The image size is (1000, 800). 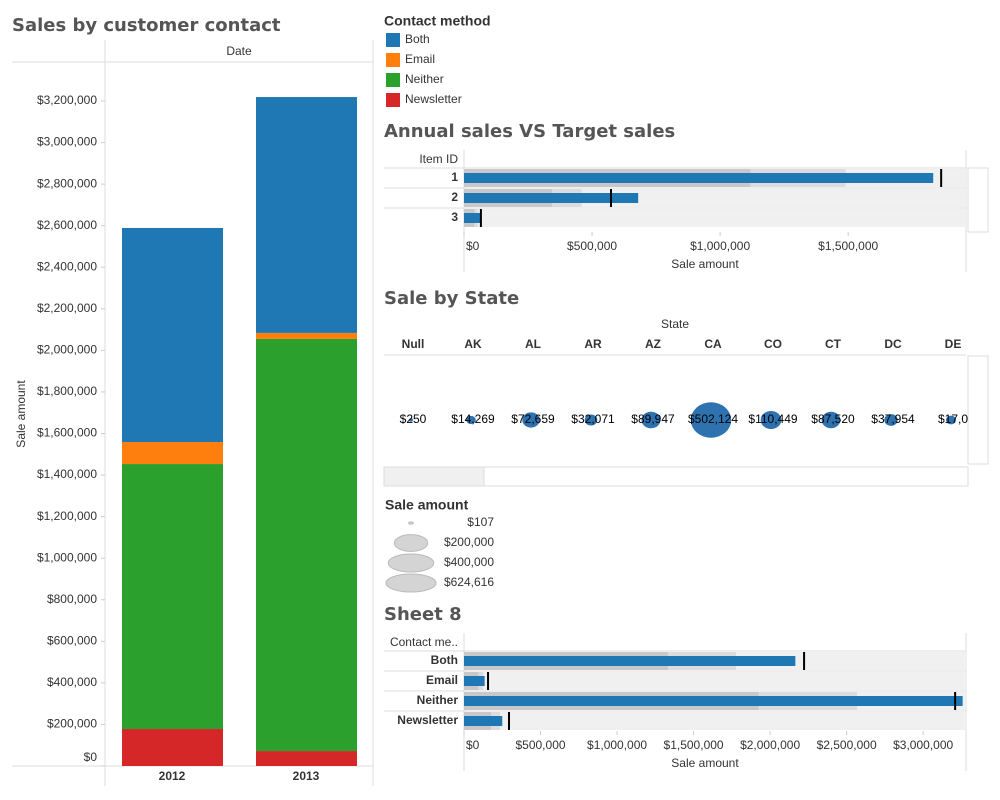 What do you see at coordinates (833, 344) in the screenshot?
I see `column-label: CT` at bounding box center [833, 344].